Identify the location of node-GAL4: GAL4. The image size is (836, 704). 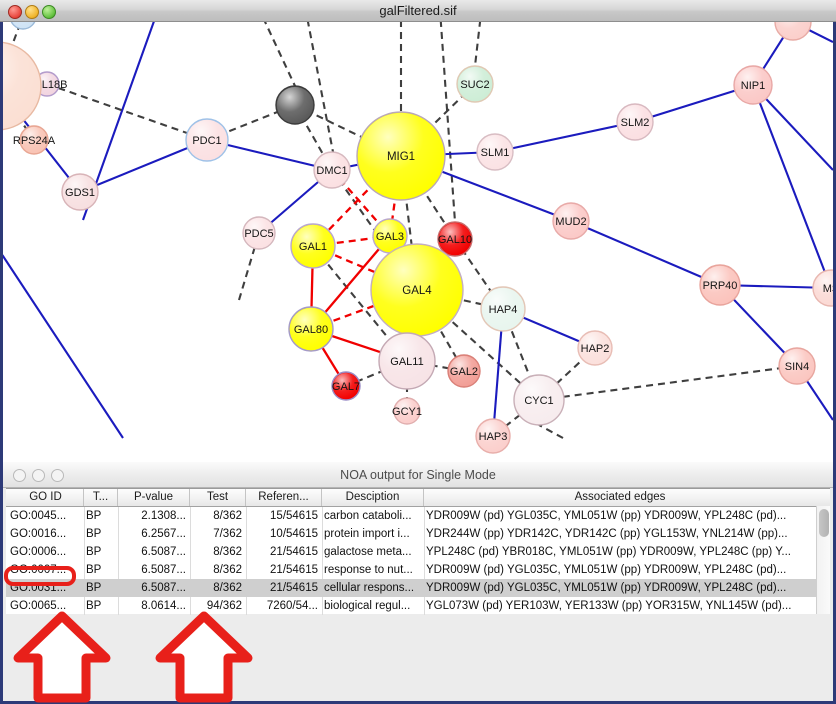
(417, 290).